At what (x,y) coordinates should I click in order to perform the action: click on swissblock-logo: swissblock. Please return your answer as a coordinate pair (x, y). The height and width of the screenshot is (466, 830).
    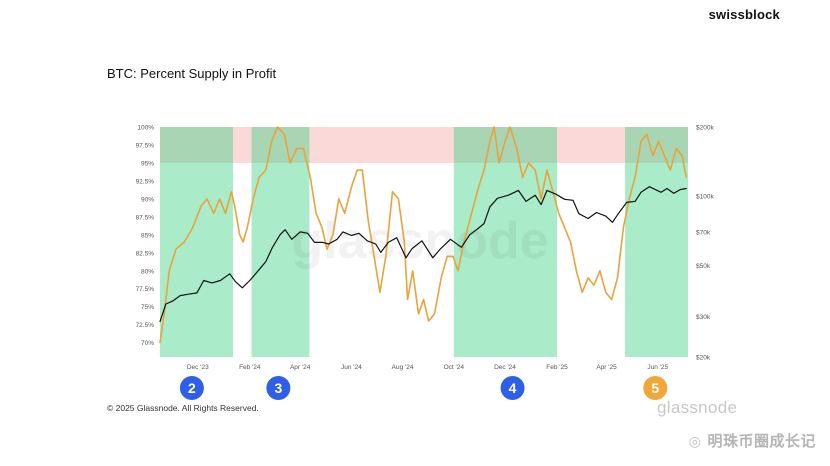
    Looking at the image, I should click on (744, 14).